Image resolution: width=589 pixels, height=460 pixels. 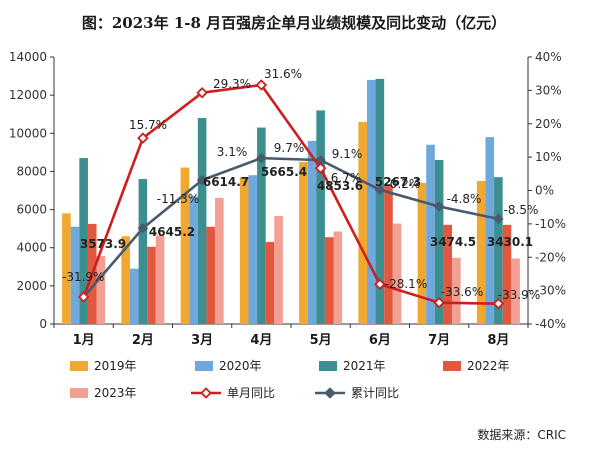 What do you see at coordinates (28, 57) in the screenshot?
I see `y-left-tick-label: 14000` at bounding box center [28, 57].